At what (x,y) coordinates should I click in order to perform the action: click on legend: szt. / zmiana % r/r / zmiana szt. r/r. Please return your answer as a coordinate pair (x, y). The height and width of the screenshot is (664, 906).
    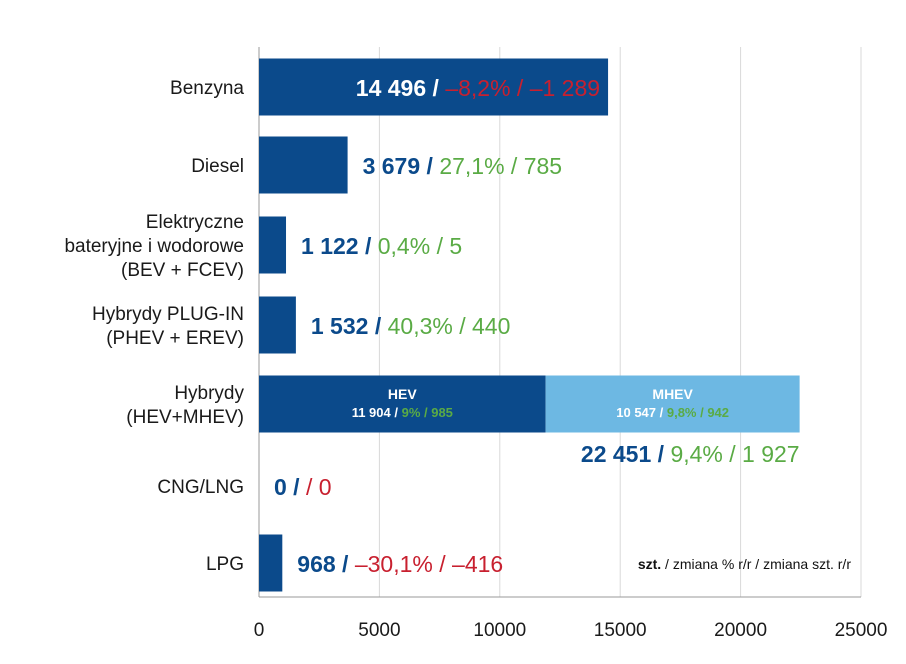
    Looking at the image, I should click on (744, 564).